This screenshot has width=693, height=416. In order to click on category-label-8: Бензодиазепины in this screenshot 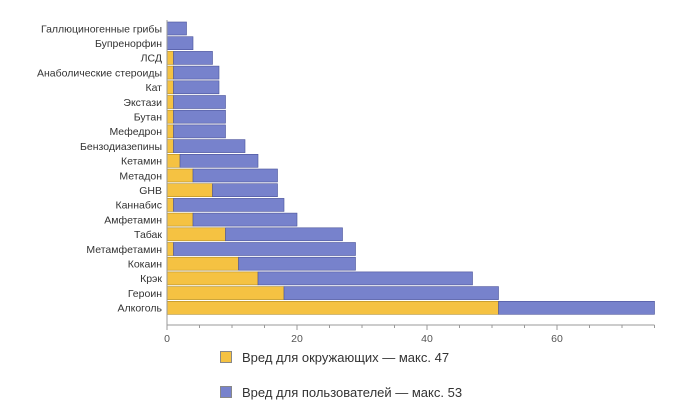, I will do `click(121, 147)`.